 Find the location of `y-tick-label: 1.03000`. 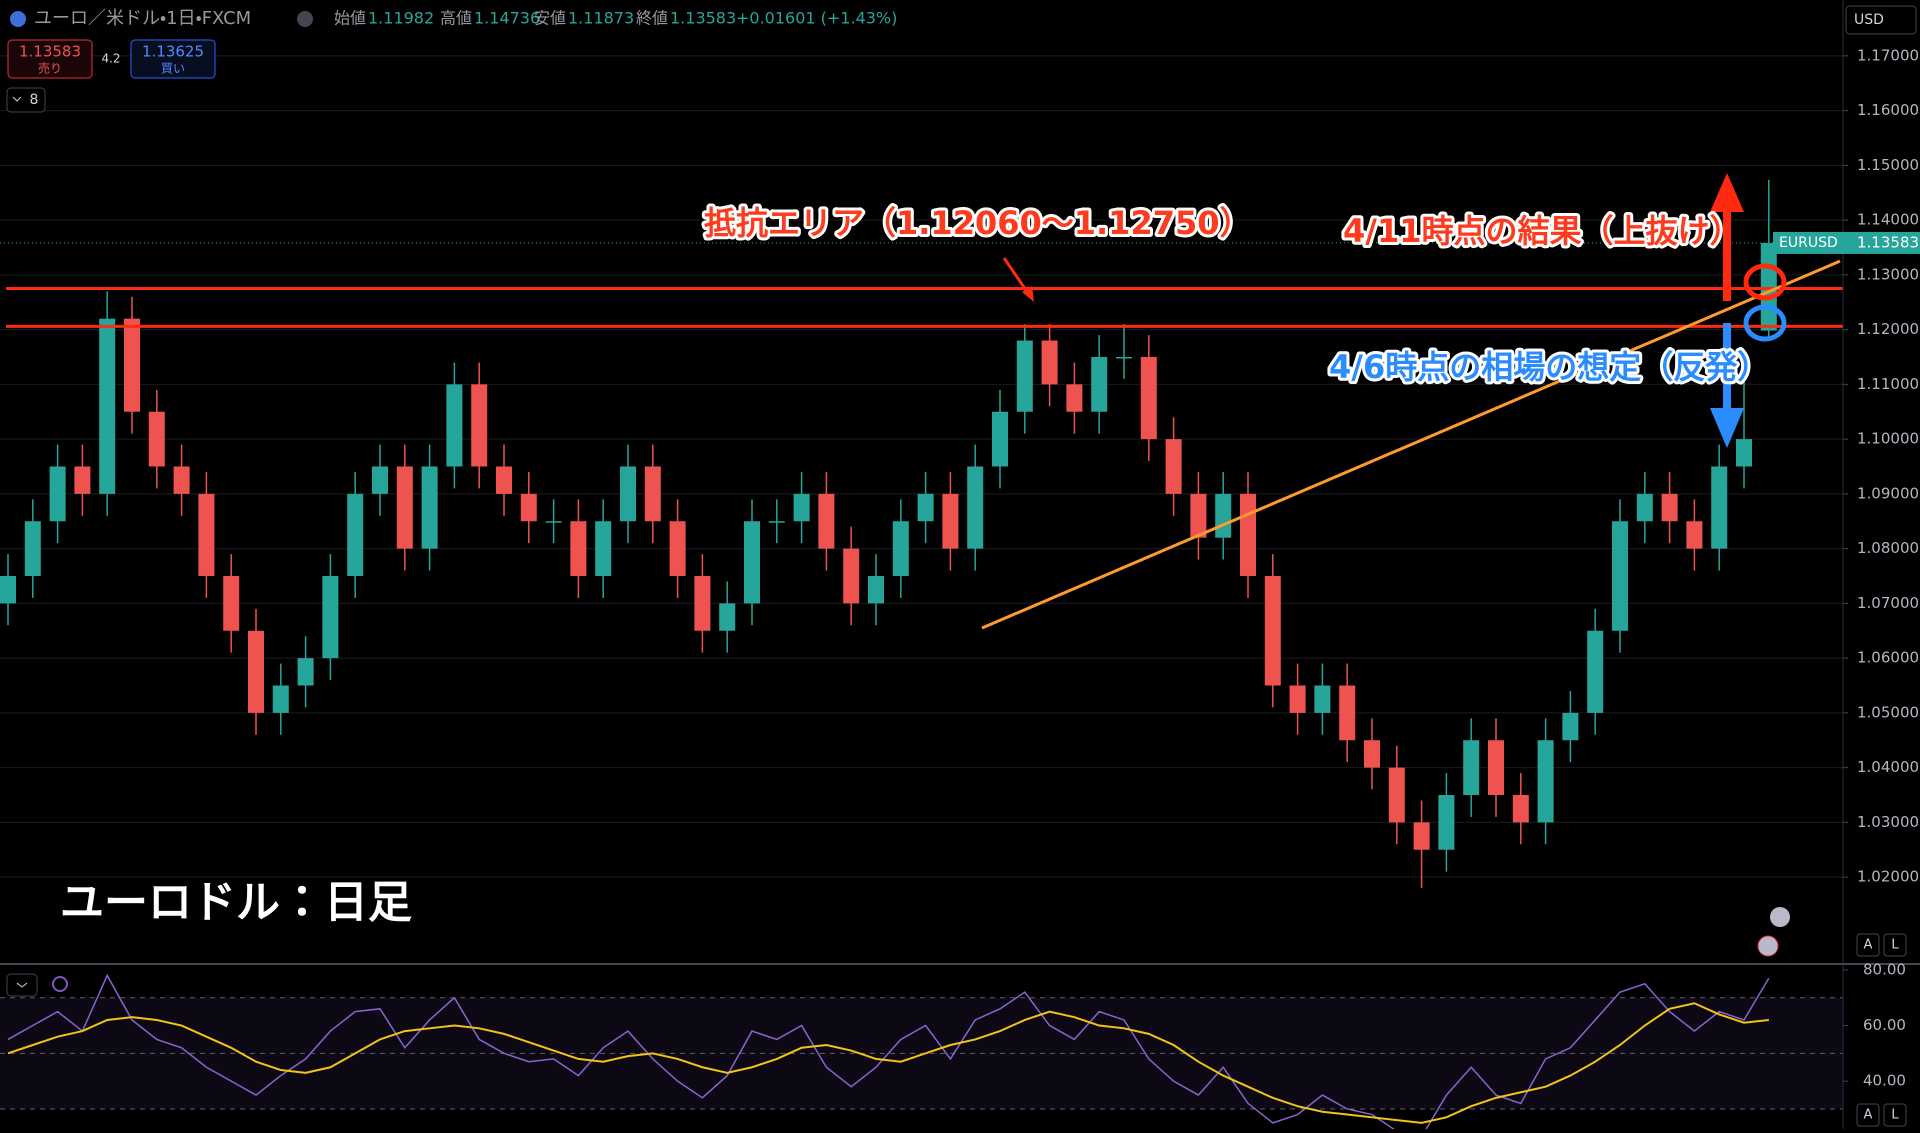

y-tick-label: 1.03000 is located at coordinates (1888, 822).